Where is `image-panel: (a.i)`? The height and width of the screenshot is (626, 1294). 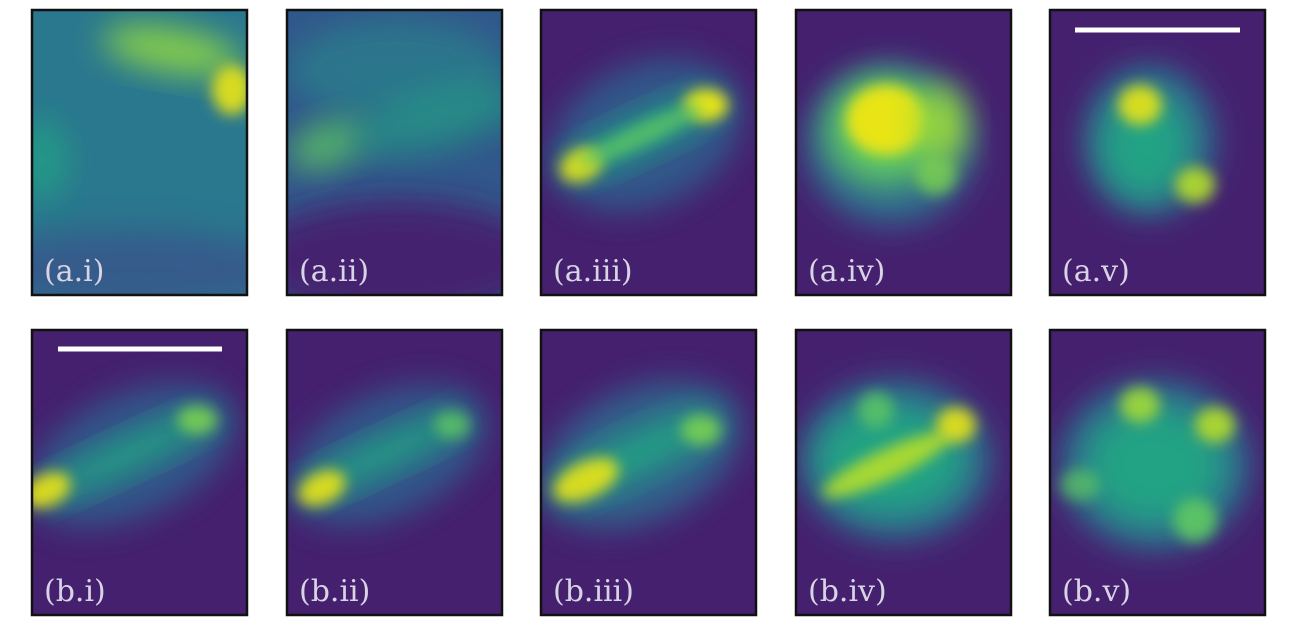 image-panel: (a.i) is located at coordinates (139, 152).